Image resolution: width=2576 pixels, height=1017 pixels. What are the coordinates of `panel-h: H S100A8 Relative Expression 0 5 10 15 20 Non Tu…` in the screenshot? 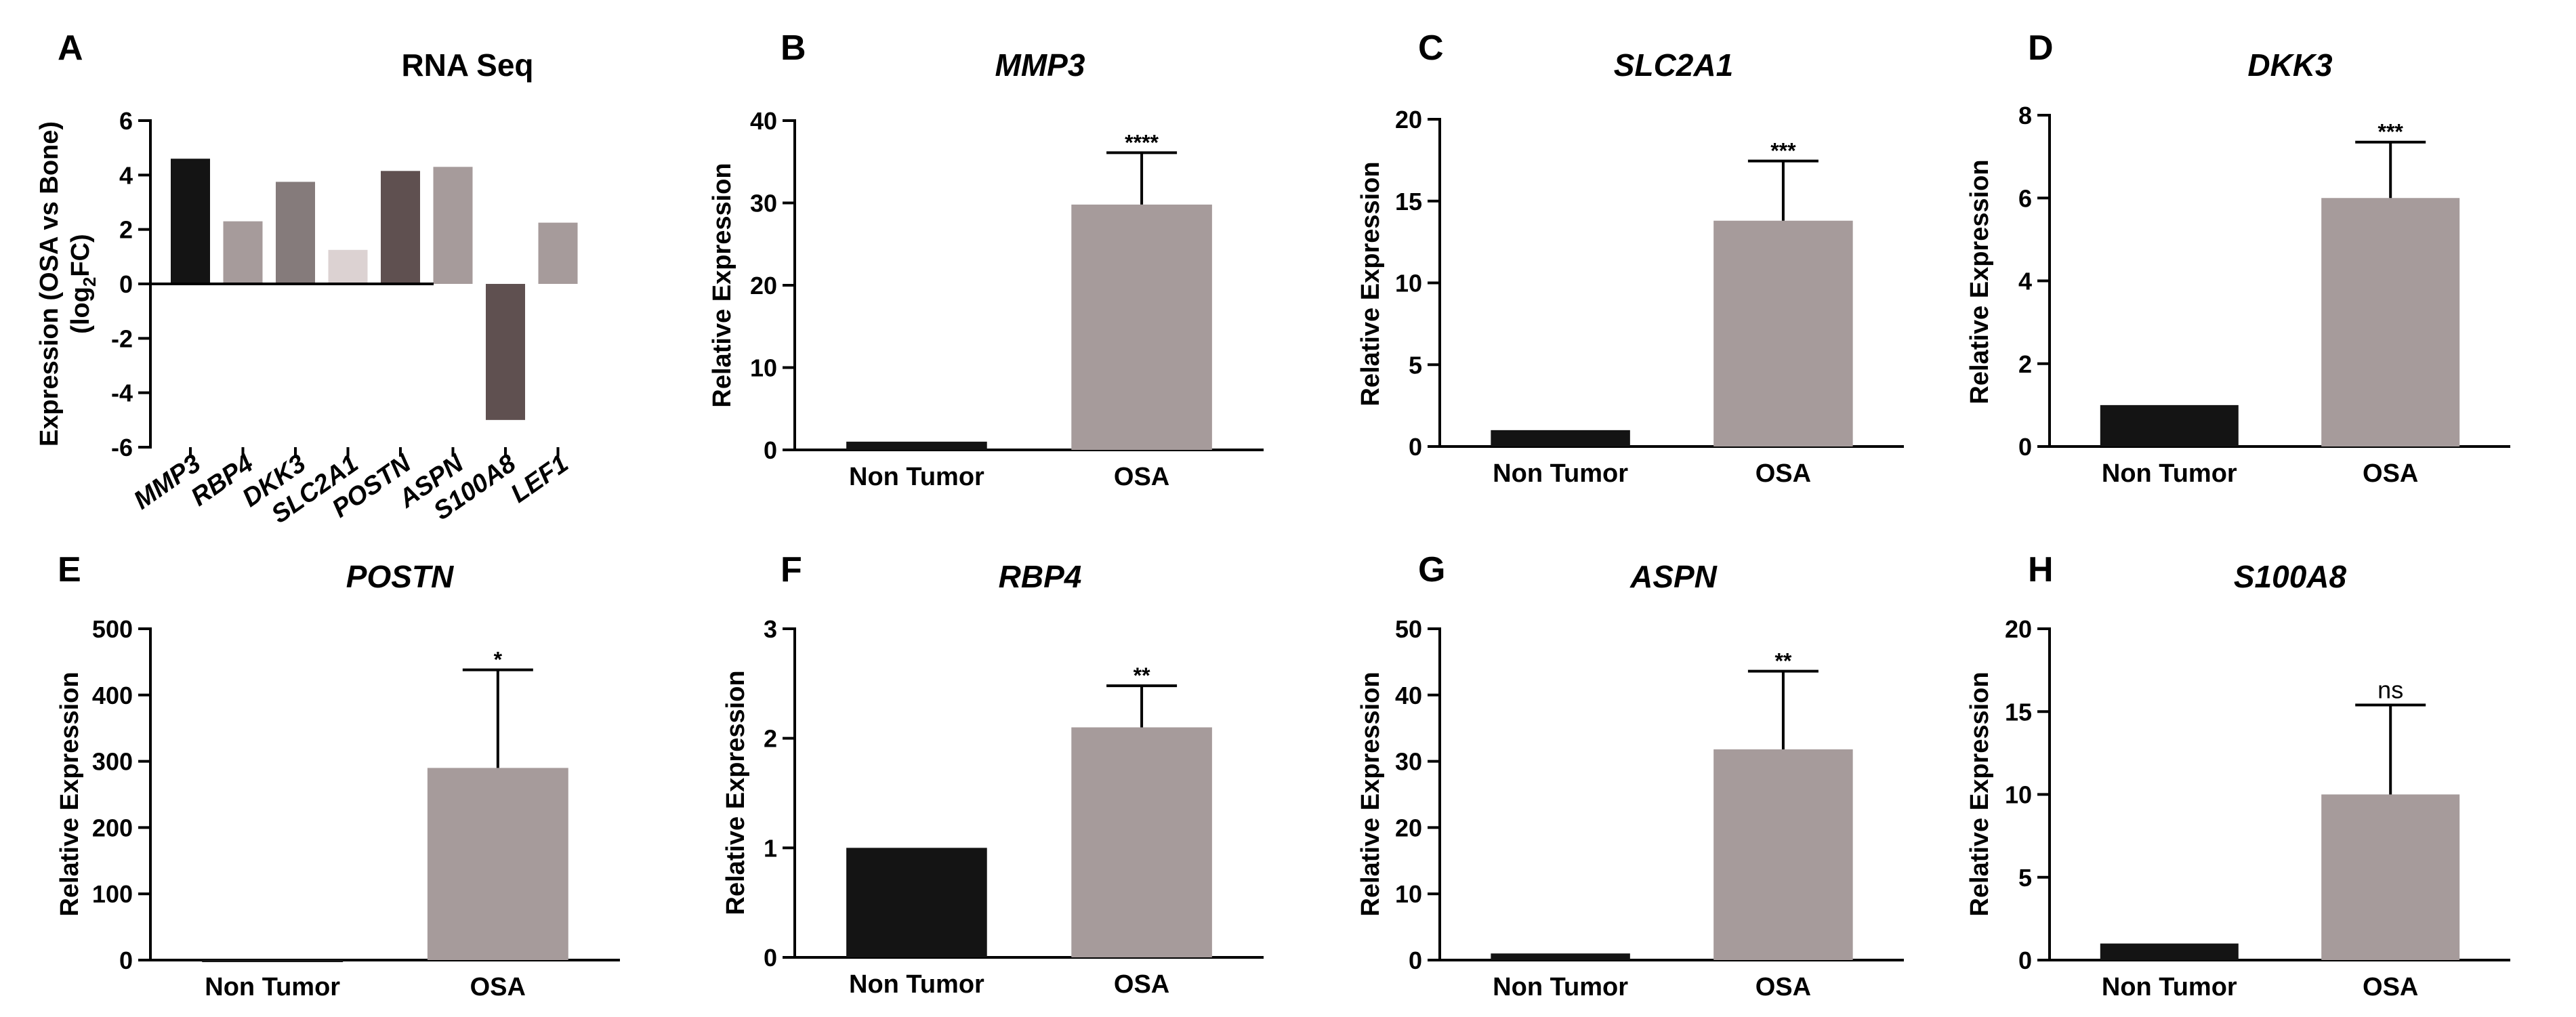 It's located at (2238, 775).